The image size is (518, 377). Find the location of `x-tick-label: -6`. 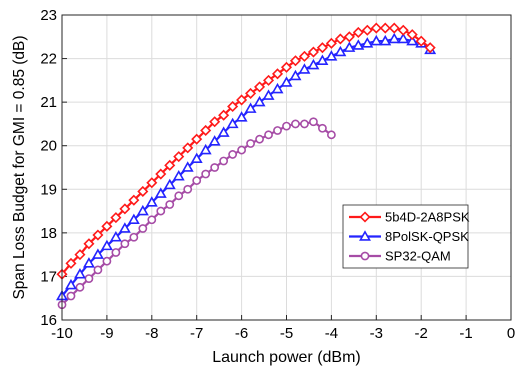

x-tick-label: -6 is located at coordinates (241, 333).